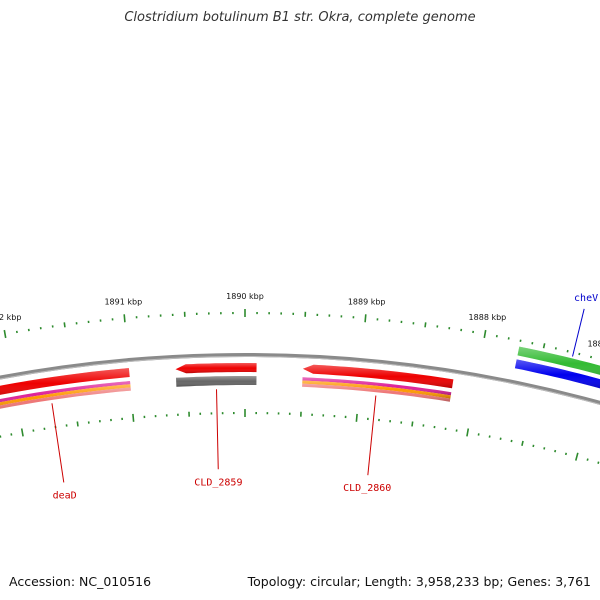  Describe the element at coordinates (586, 298) in the screenshot. I see `gene-label: cheV` at that location.